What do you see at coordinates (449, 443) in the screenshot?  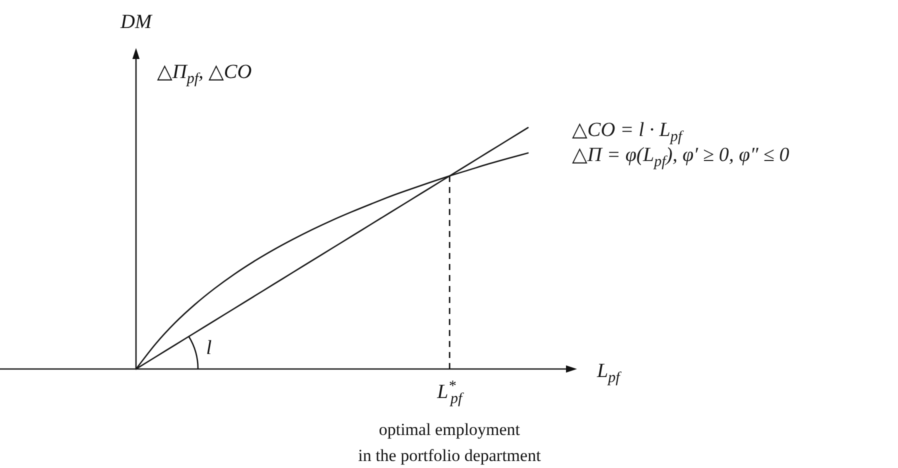 I see `text: optimal employment in the portfolio department` at bounding box center [449, 443].